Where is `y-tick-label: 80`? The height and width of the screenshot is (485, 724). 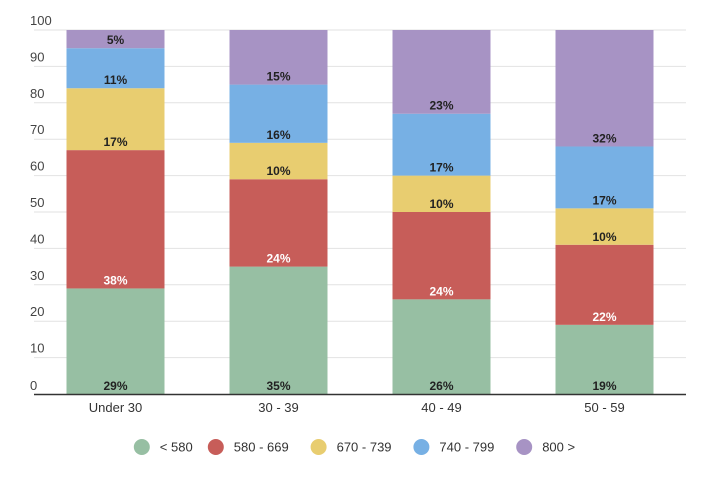 y-tick-label: 80 is located at coordinates (37, 93).